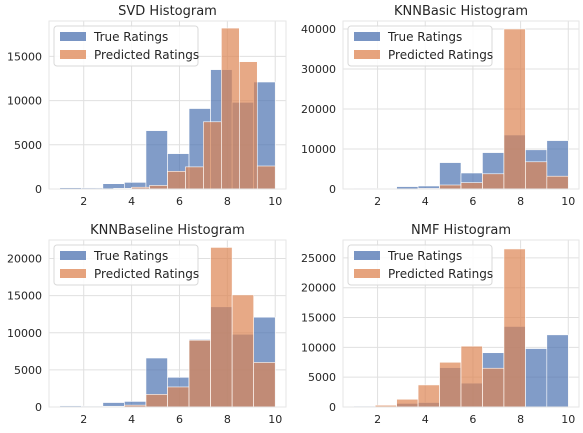 This screenshot has height=433, width=583. Describe the element at coordinates (461, 11) in the screenshot. I see `chart-title: KNNBasic Histogram` at that location.